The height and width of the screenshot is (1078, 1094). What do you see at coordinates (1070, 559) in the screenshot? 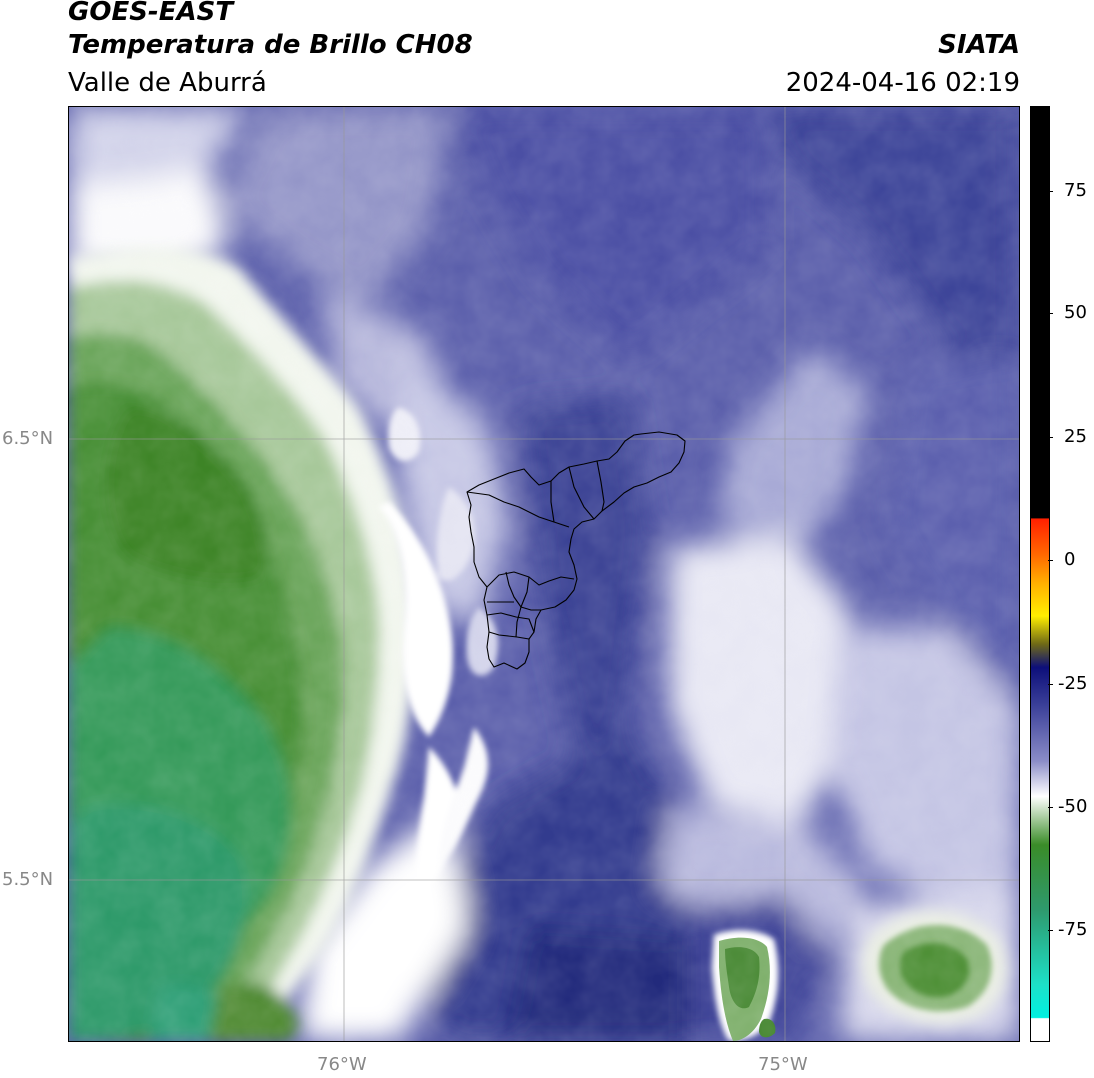
I see `colorbar-label: 0` at bounding box center [1070, 559].